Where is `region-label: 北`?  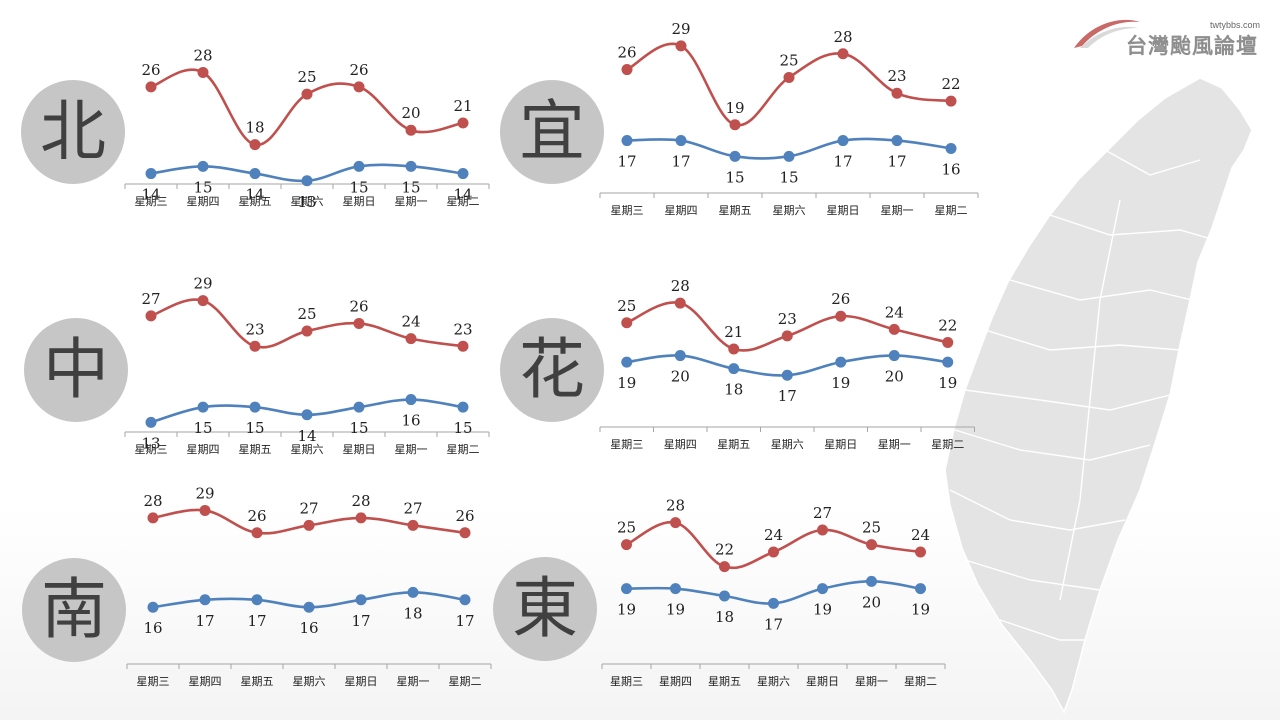 region-label: 北 is located at coordinates (73, 131).